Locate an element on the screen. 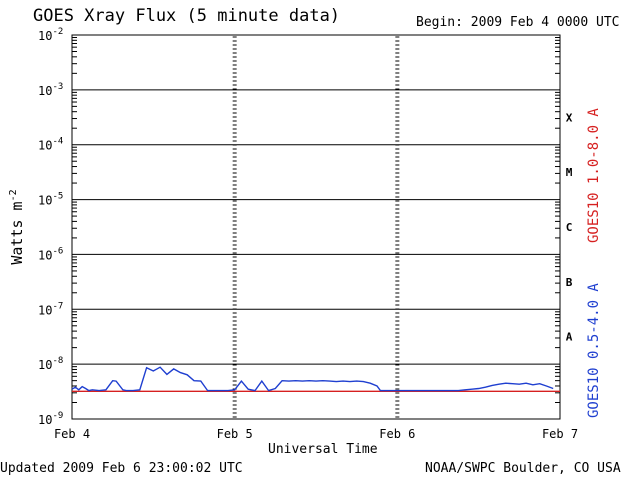 The width and height of the screenshot is (640, 480). flare-class-label: B is located at coordinates (569, 282).